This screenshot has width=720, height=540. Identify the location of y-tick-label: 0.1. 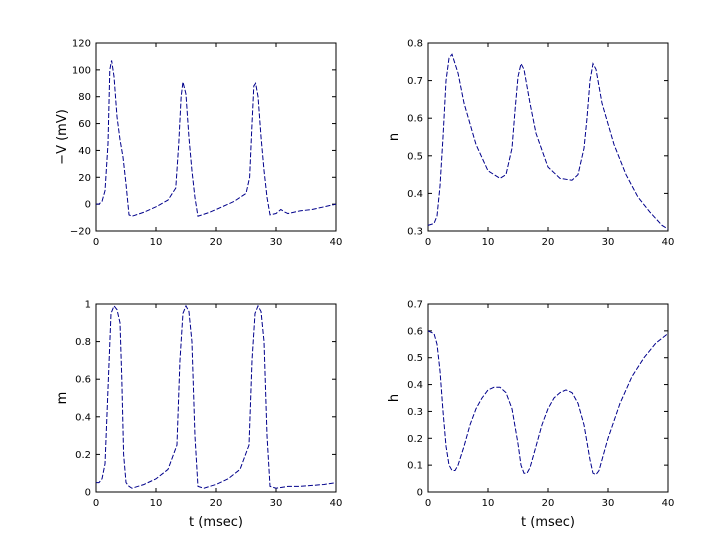
(415, 466).